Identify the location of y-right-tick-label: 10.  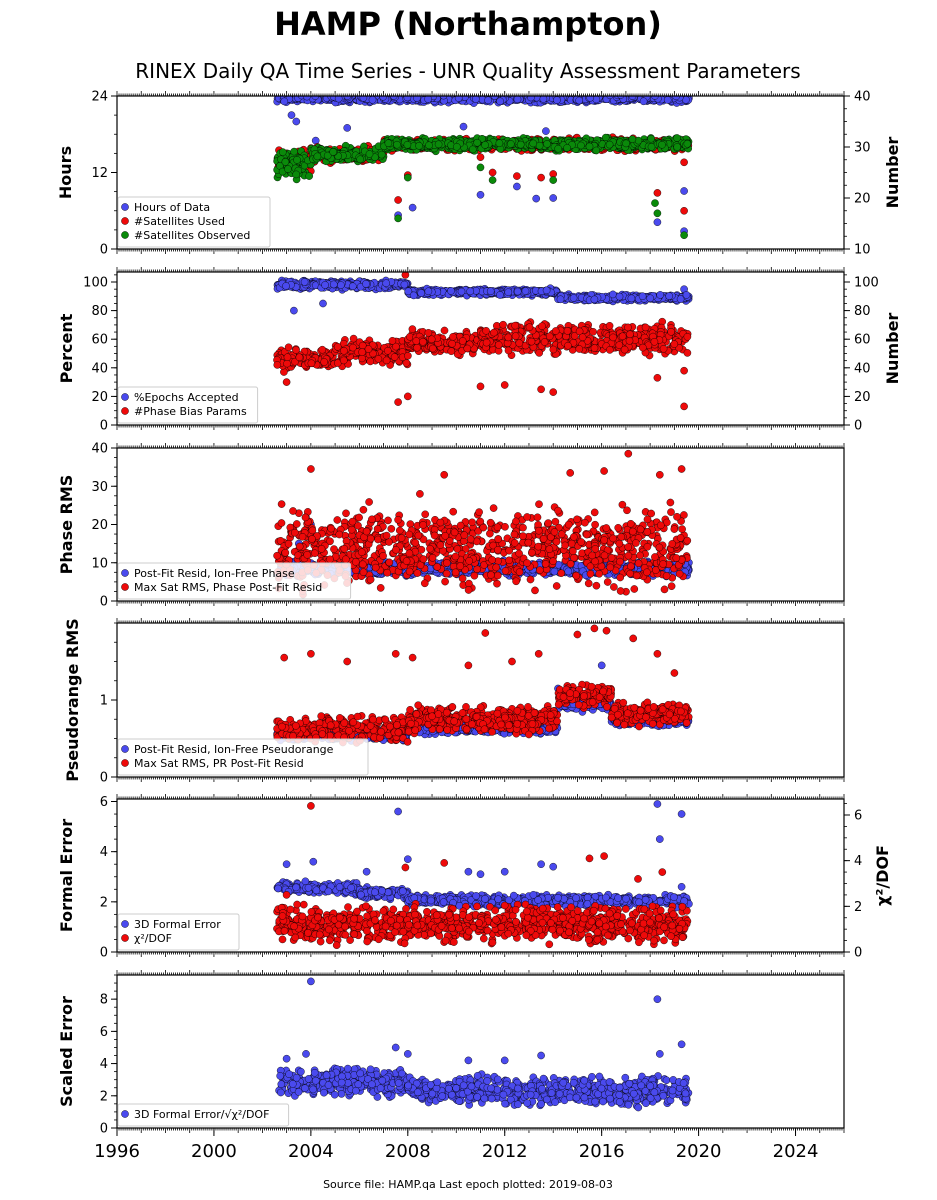
(862, 250).